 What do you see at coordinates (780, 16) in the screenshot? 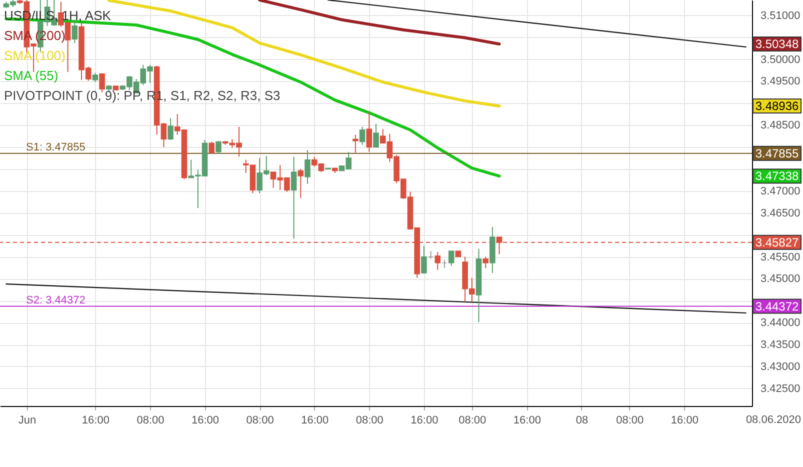
I see `y-tick-label: 3.51000` at bounding box center [780, 16].